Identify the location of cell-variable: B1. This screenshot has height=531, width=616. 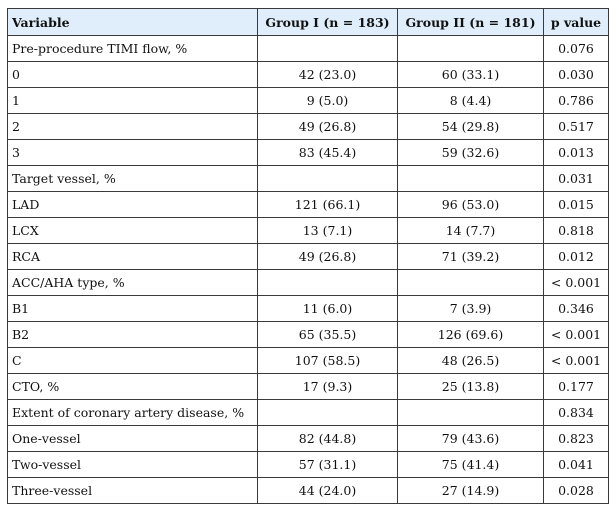
(132, 308).